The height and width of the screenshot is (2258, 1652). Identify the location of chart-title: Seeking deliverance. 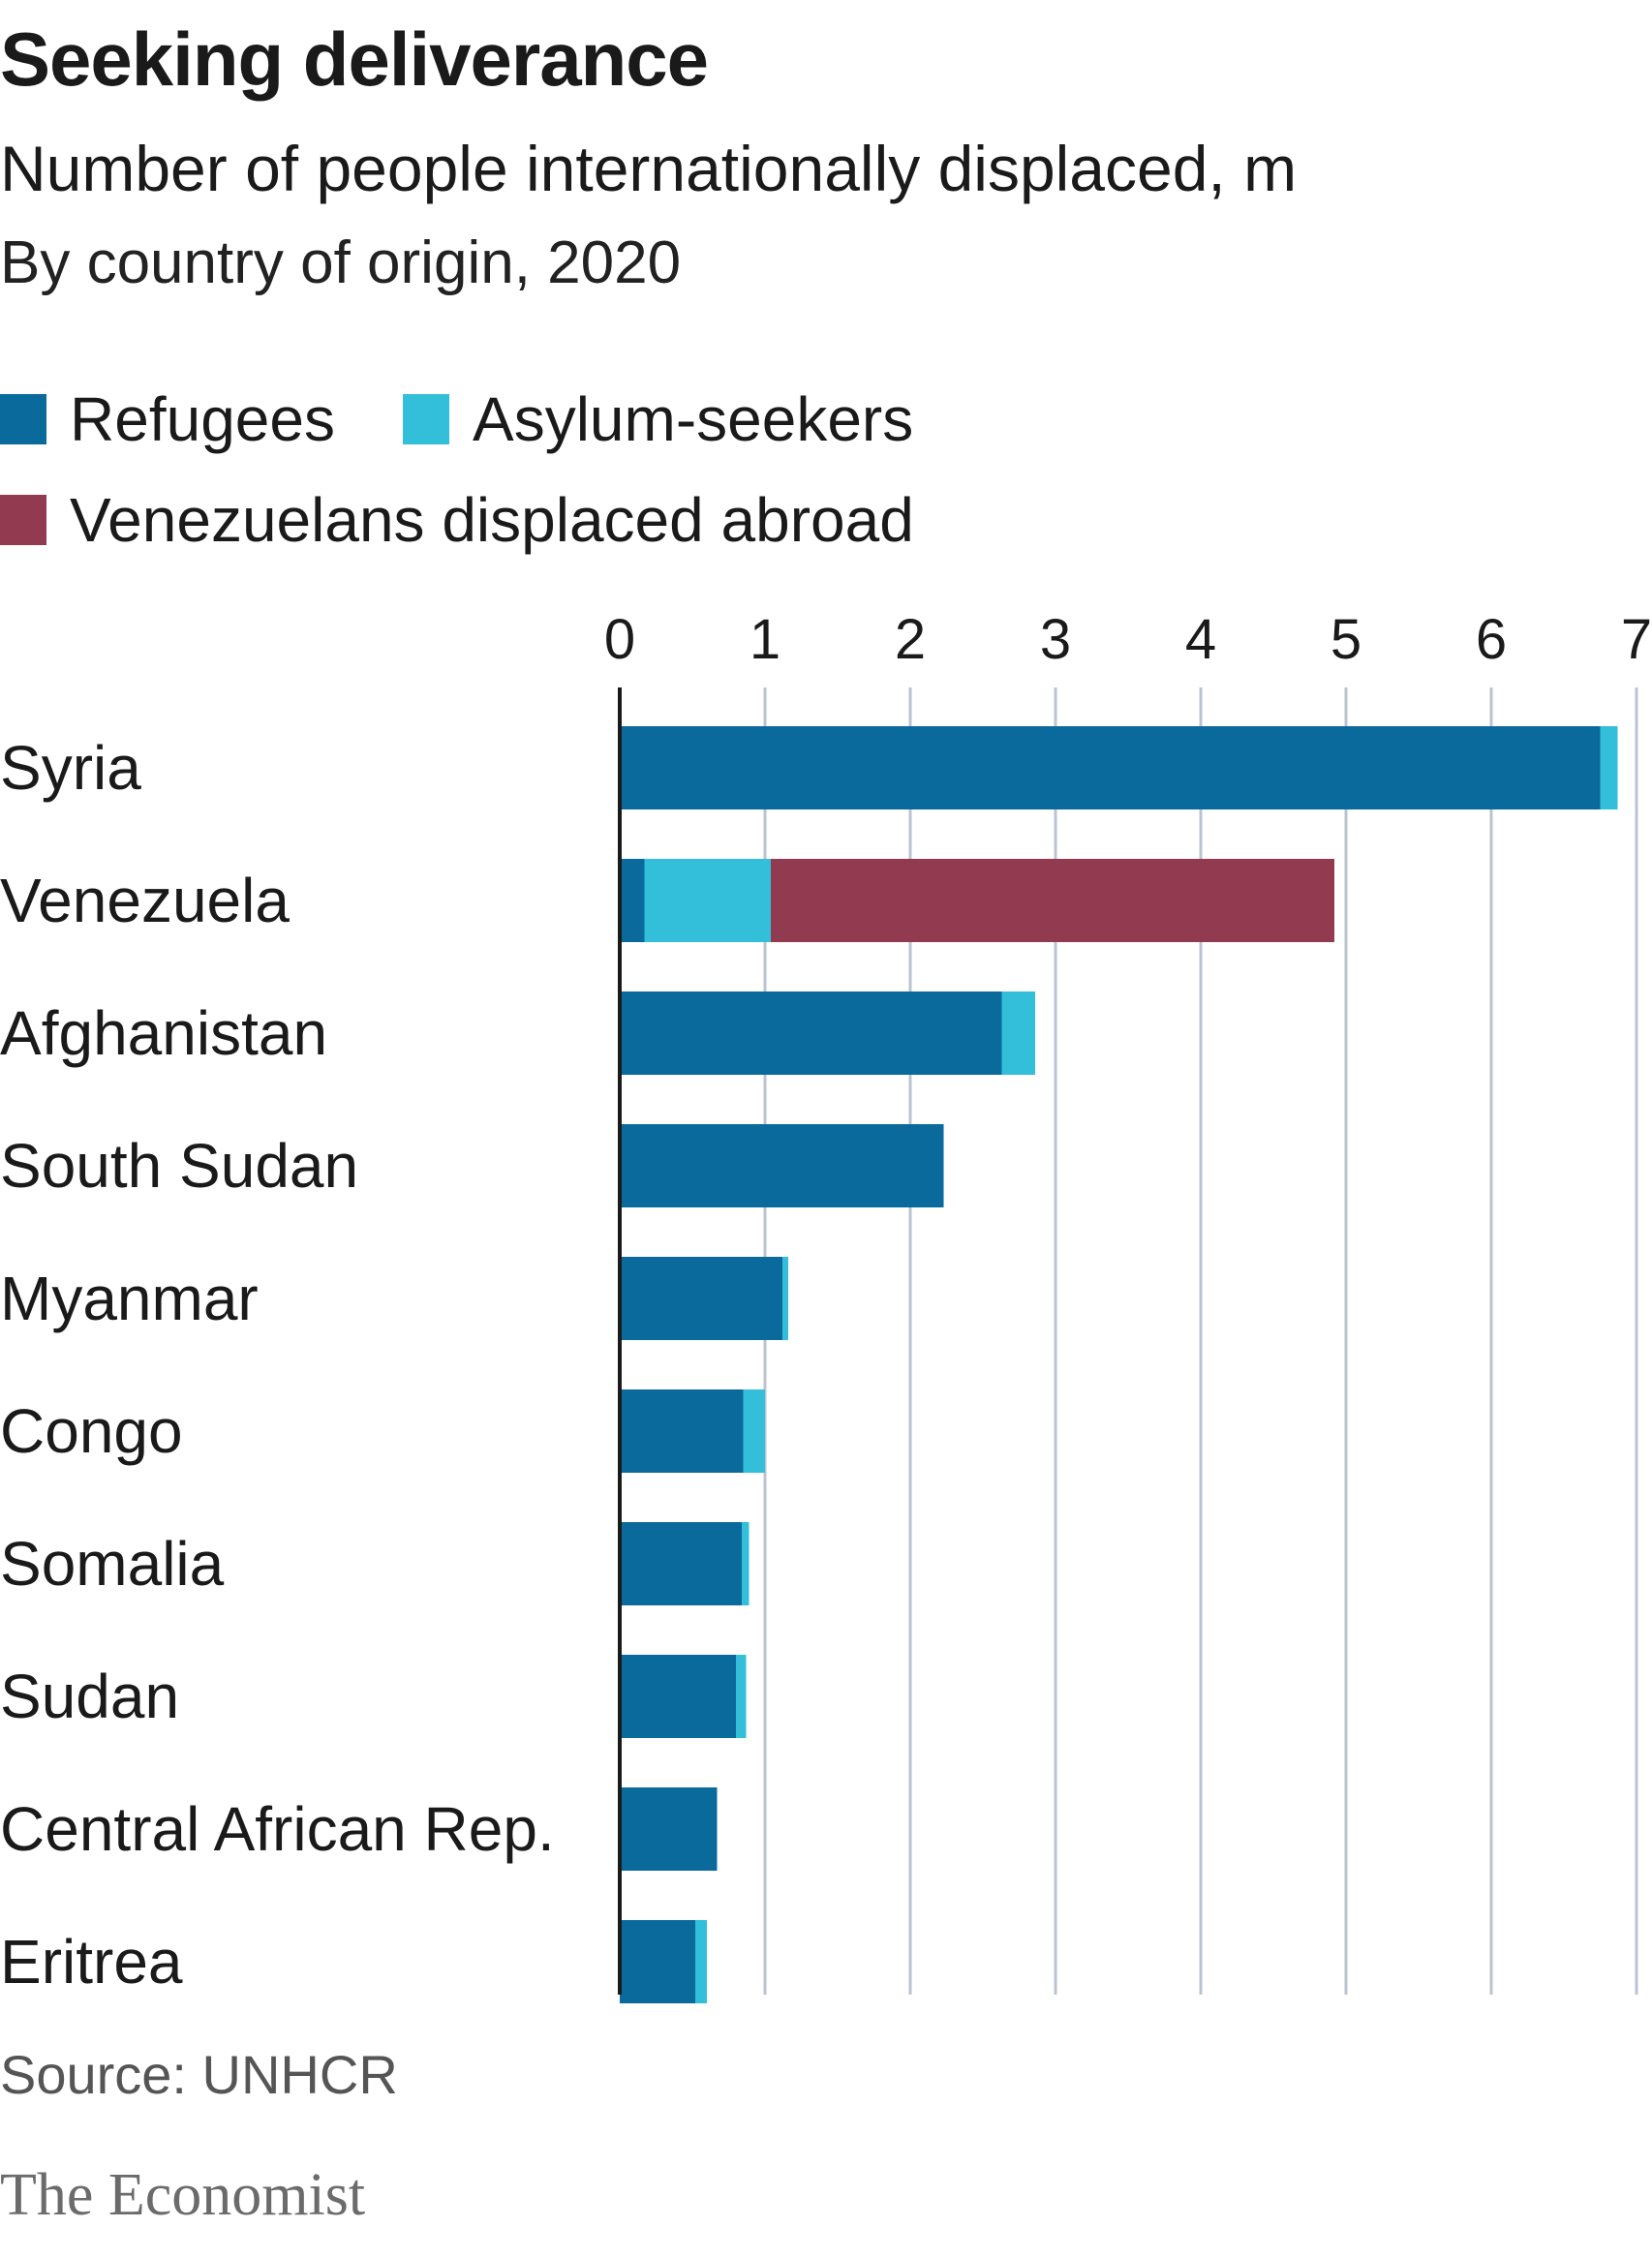
(354, 59).